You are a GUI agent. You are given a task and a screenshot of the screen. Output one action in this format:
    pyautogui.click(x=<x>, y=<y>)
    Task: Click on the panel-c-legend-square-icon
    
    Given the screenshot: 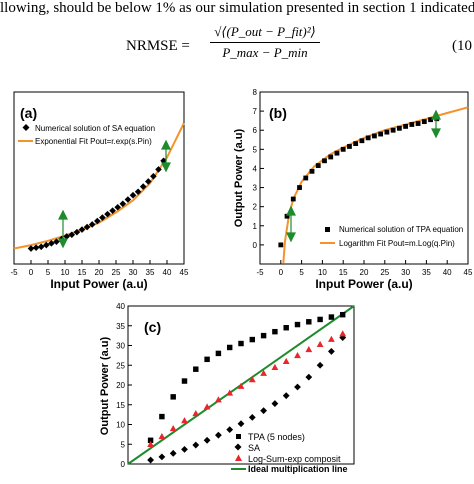 What is the action you would take?
    pyautogui.click(x=238, y=436)
    